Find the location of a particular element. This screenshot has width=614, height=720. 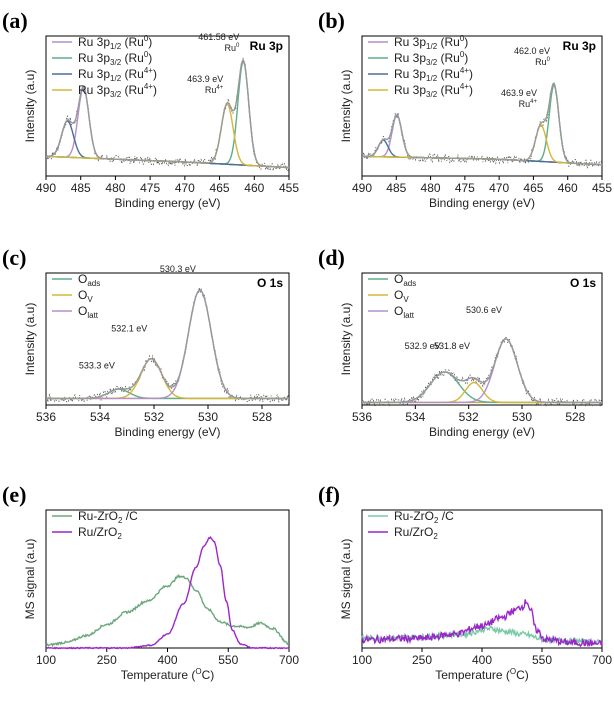

x-tick-label: 485 is located at coordinates (81, 188).